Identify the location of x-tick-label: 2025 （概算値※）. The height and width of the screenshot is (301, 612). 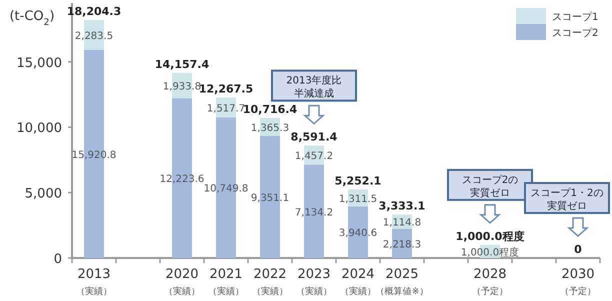
(402, 282).